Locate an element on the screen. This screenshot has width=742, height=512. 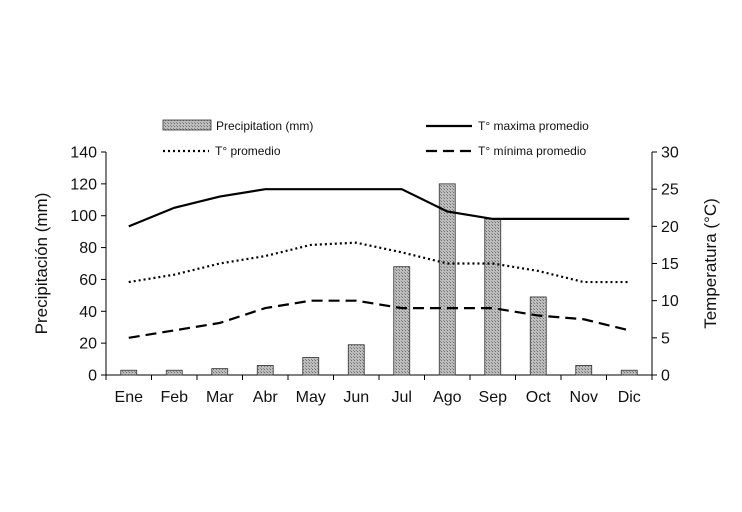
y-tick-label-left: 80 is located at coordinates (88, 248).